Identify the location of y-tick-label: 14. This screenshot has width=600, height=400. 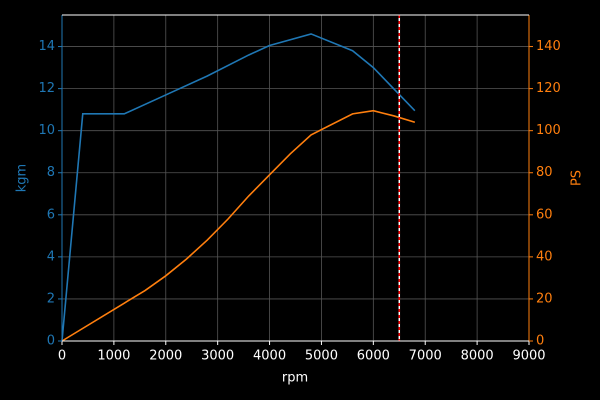
(46, 46).